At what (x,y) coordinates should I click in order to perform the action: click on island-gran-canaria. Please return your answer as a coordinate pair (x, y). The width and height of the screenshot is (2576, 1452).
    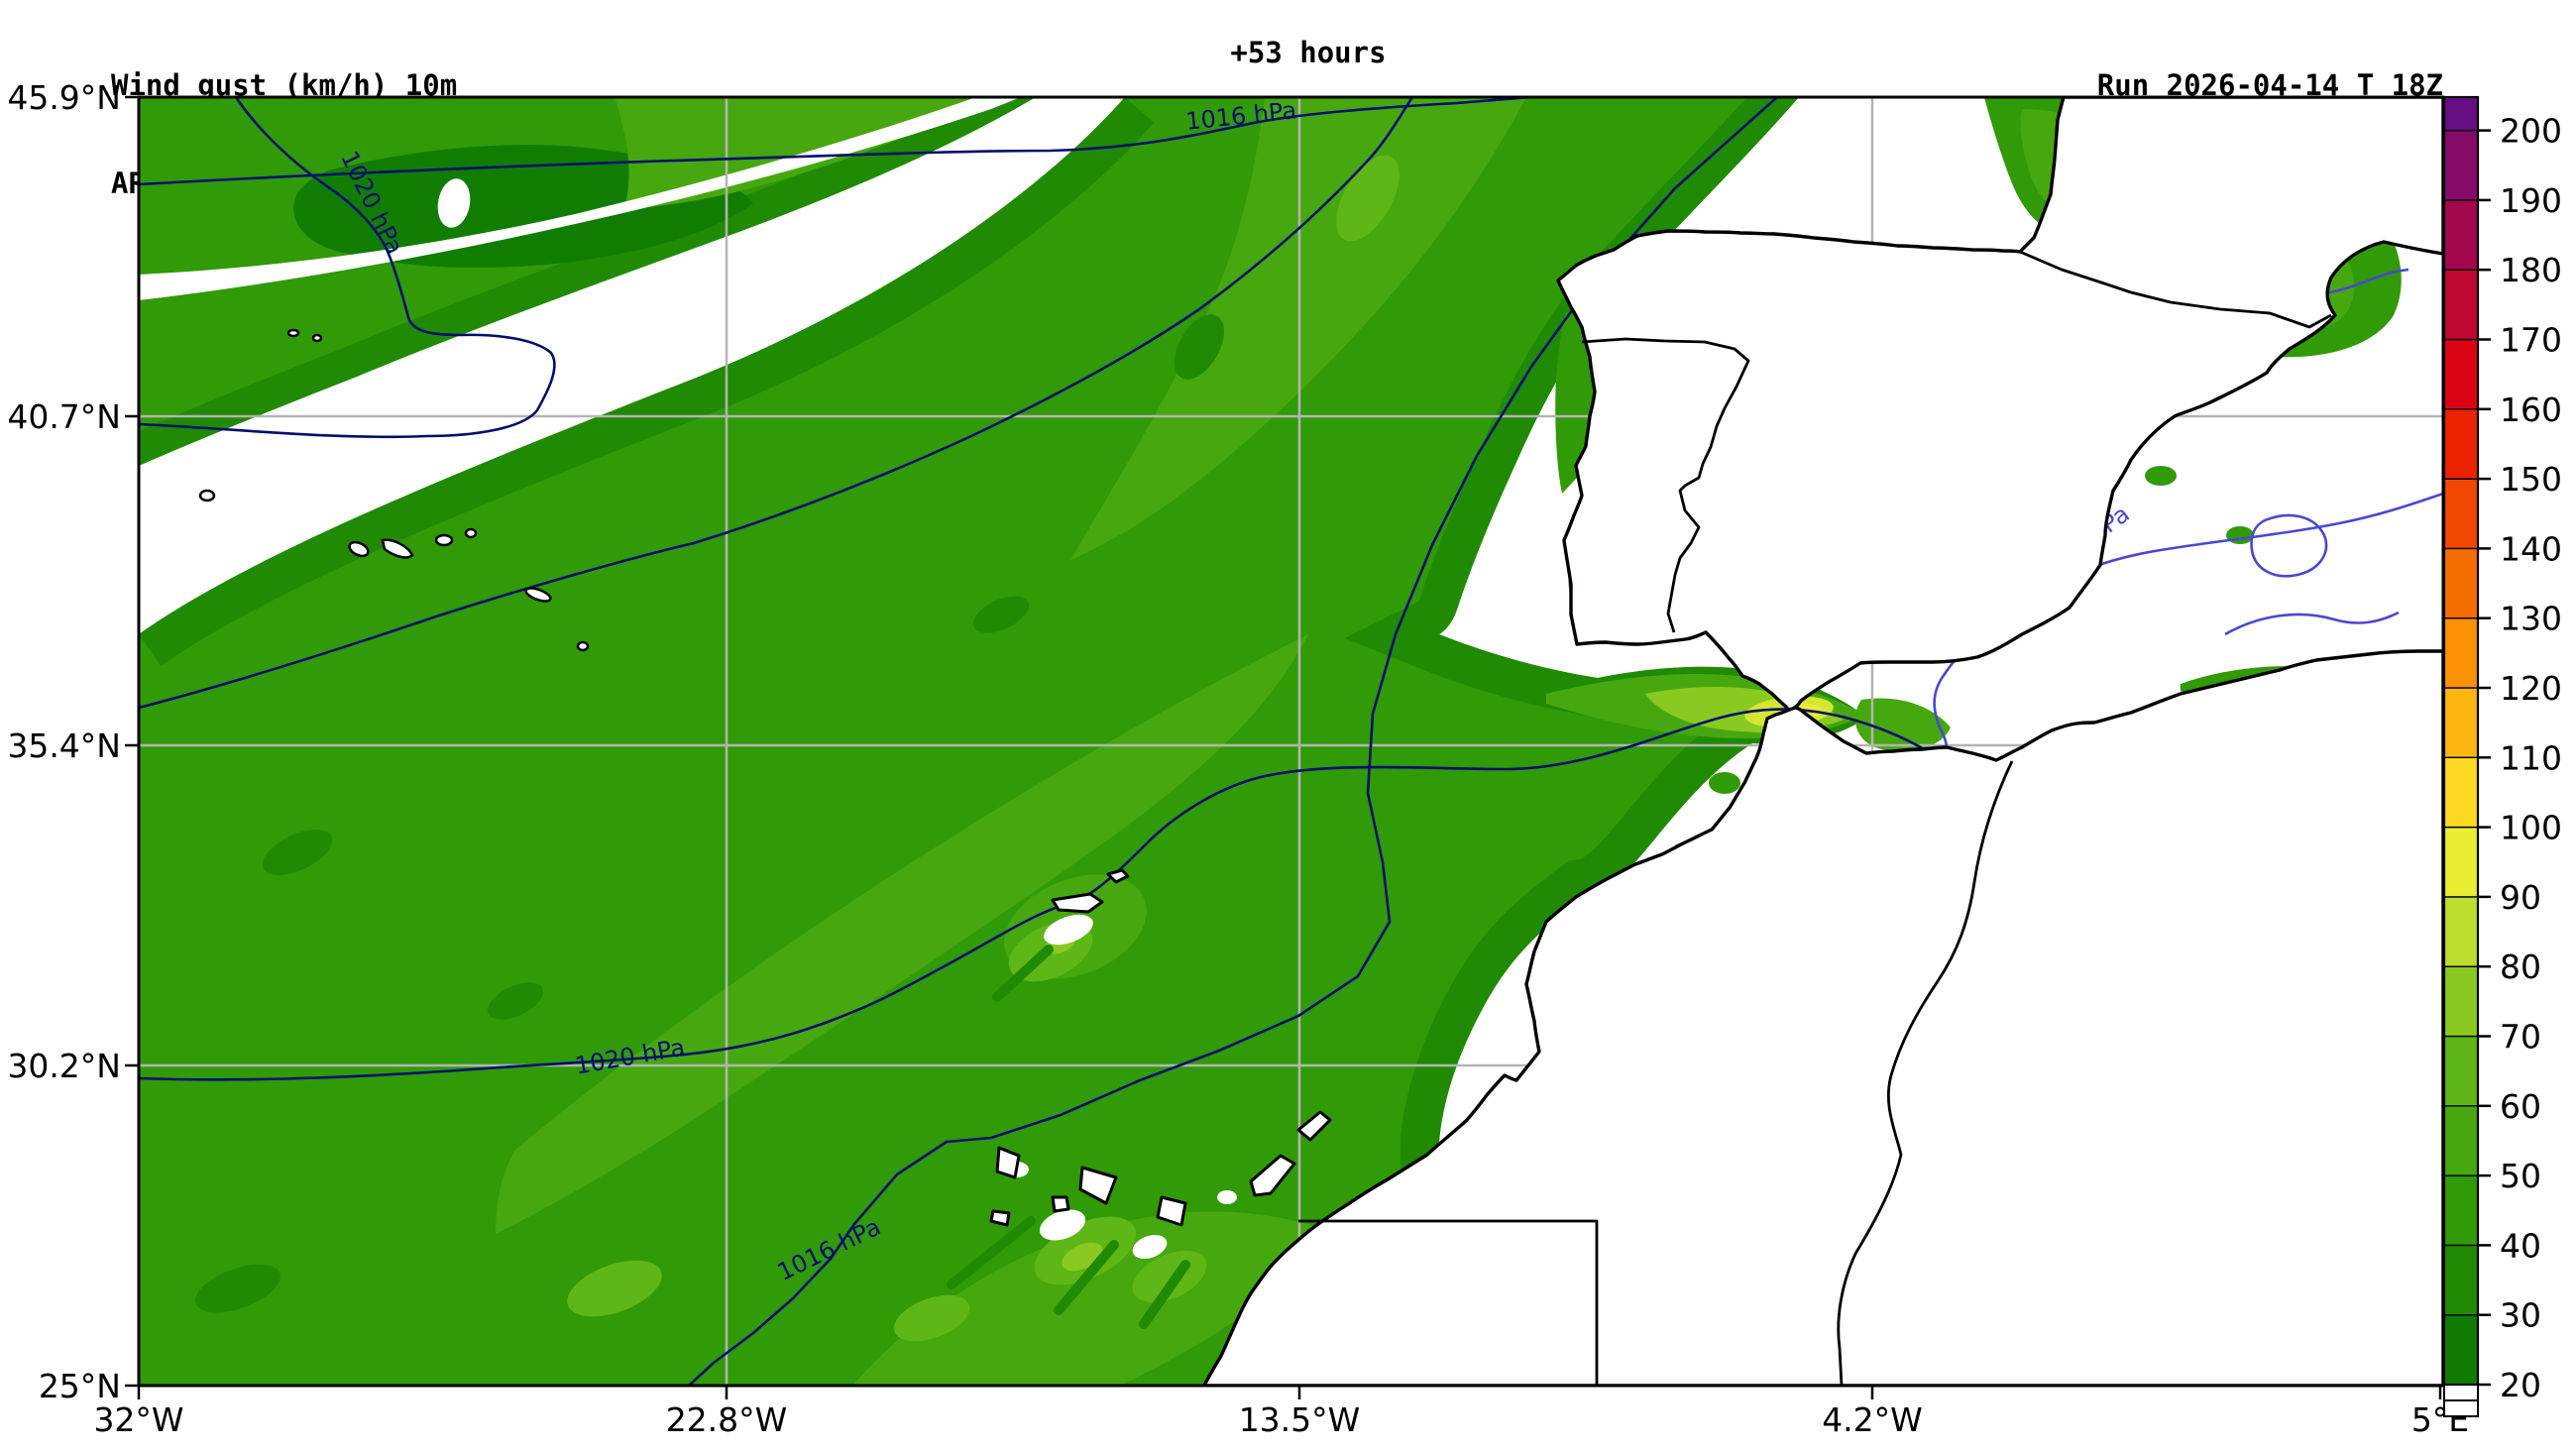
    Looking at the image, I should click on (1171, 1211).